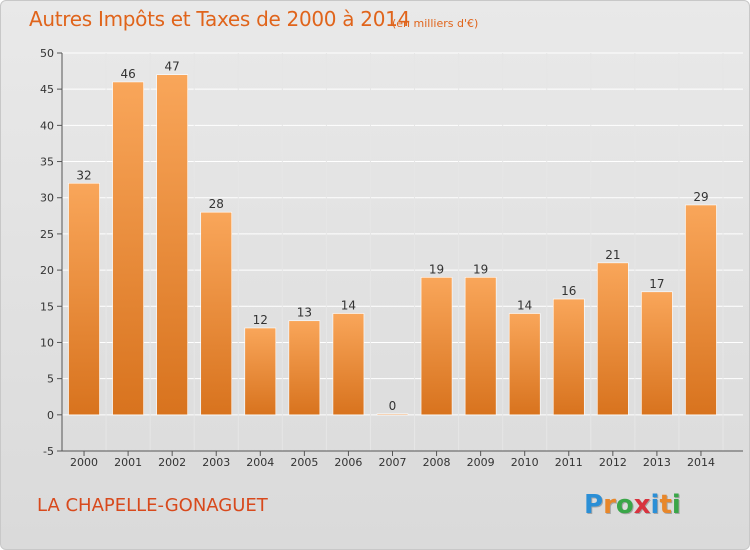 The width and height of the screenshot is (750, 550). I want to click on data-label: 32, so click(83, 175).